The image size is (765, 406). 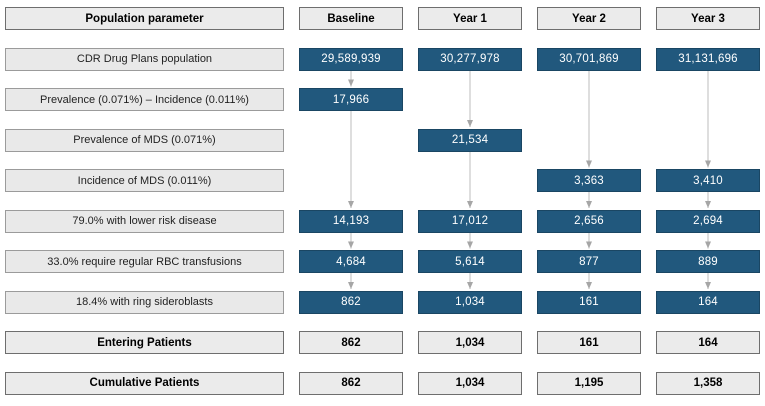 I want to click on value-ring-sideroblasts-year3: 164, so click(x=708, y=302).